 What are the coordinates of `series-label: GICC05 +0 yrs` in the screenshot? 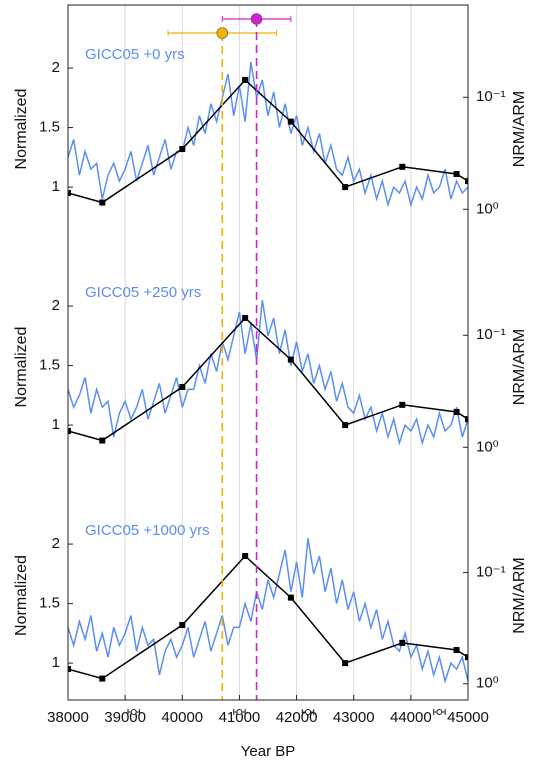 It's located at (135, 54).